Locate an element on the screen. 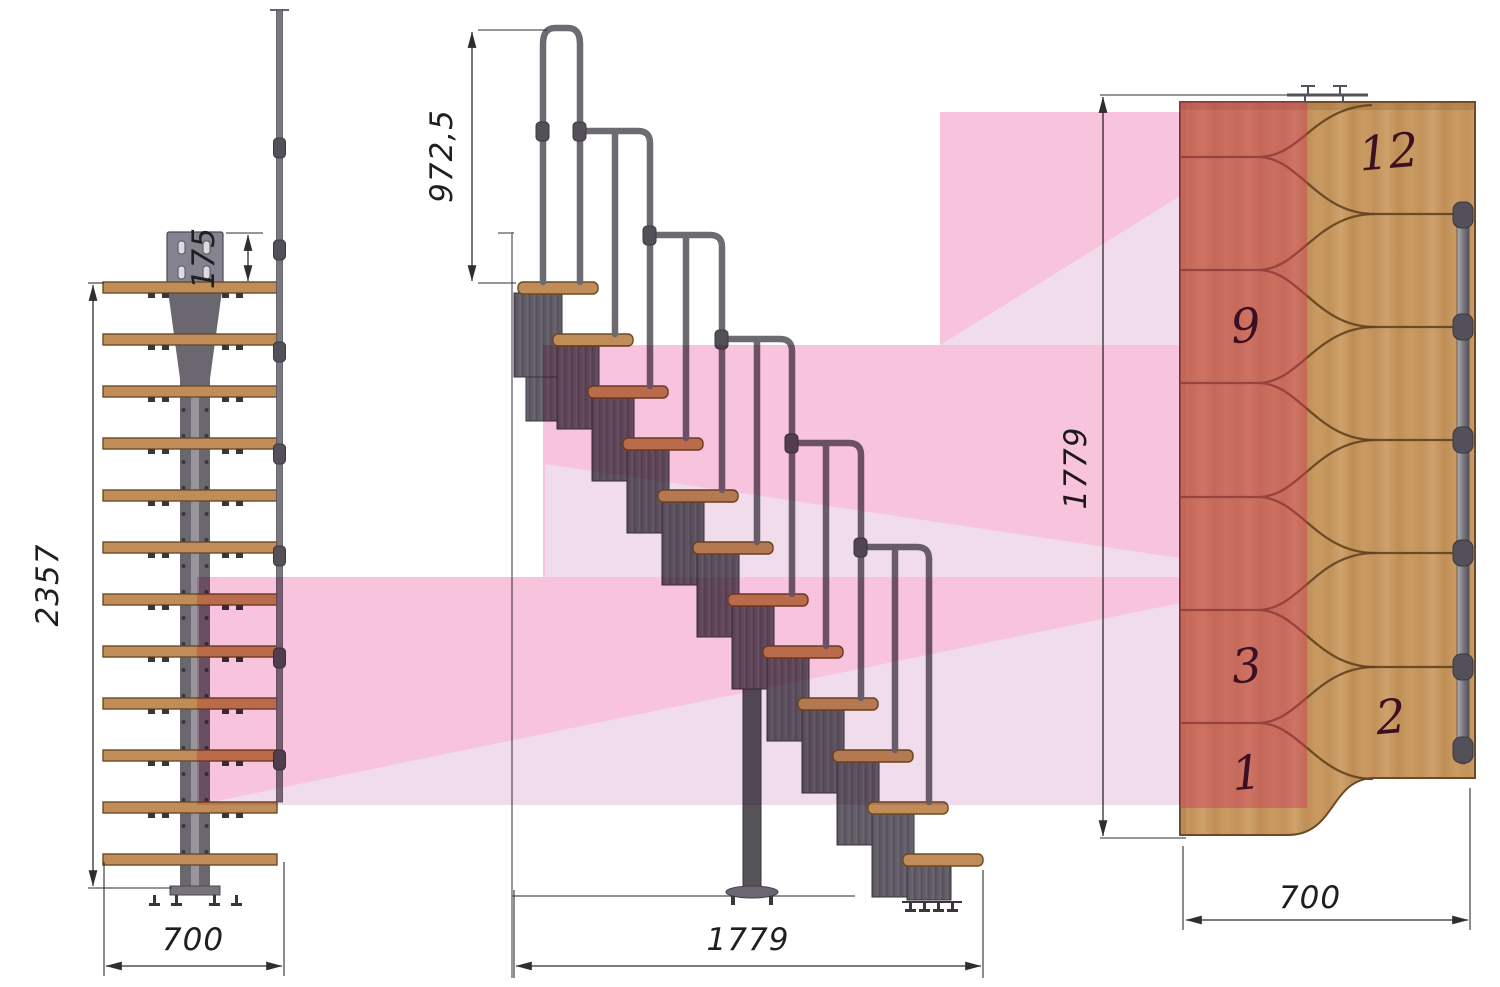 This screenshot has width=1500, height=987. step-number-3: 3 is located at coordinates (1246, 666).